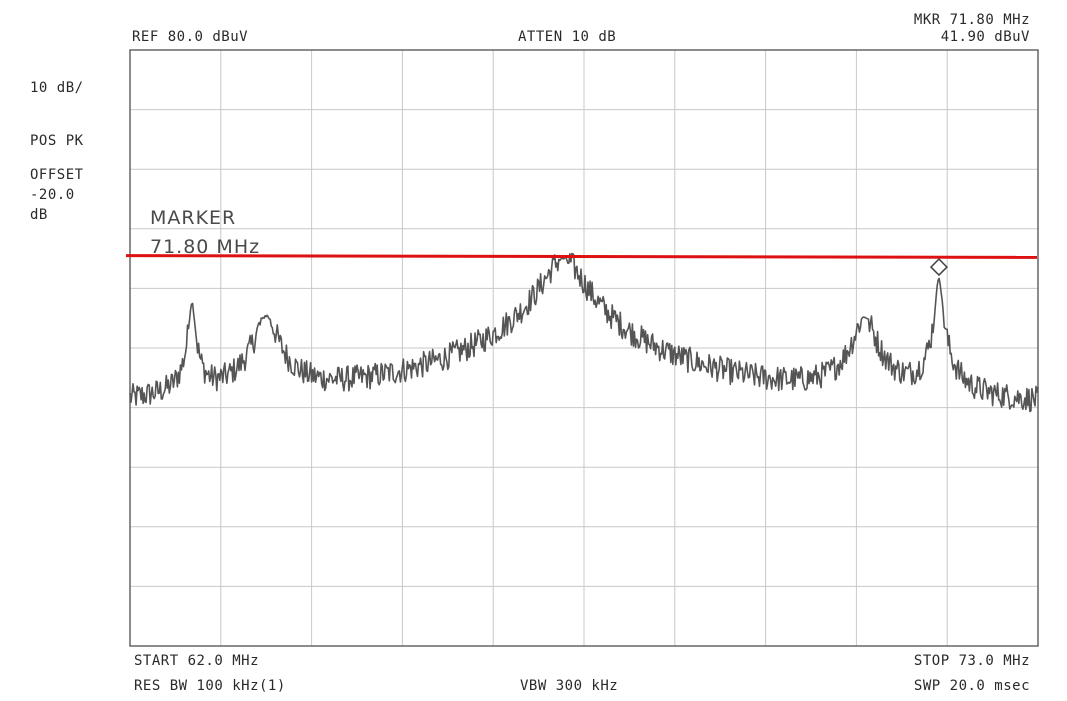 The height and width of the screenshot is (701, 1067). I want to click on offset-value: -20.0, so click(52, 195).